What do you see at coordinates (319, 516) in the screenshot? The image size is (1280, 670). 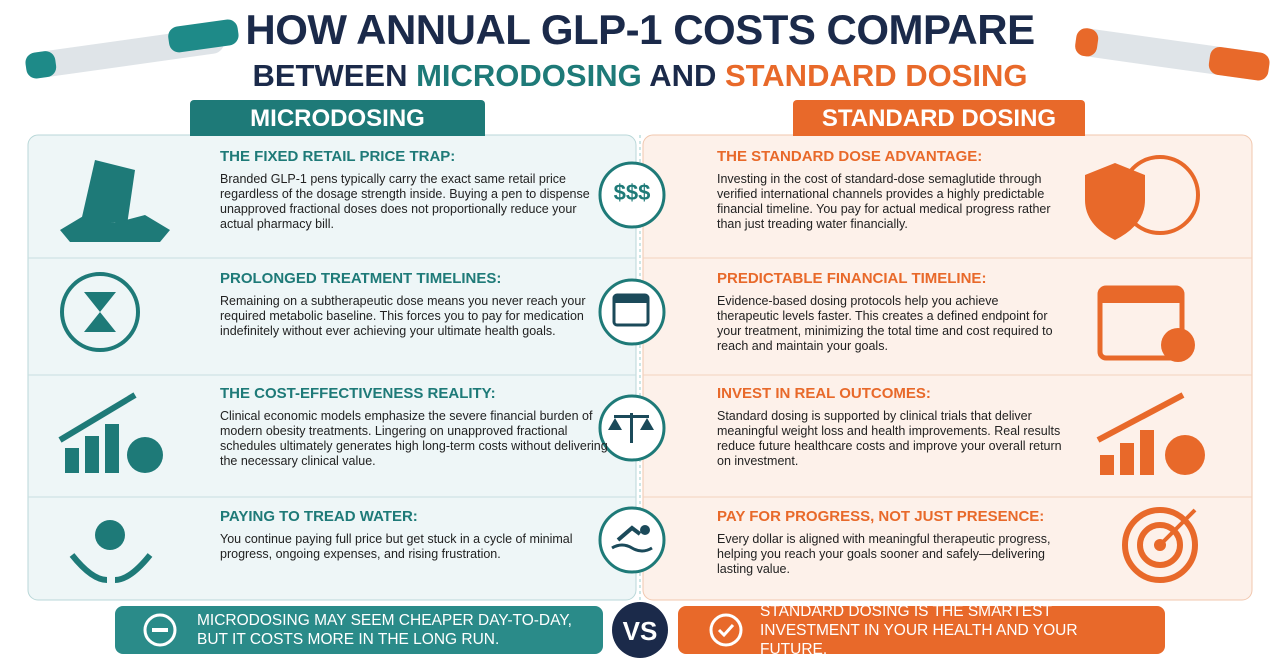 I see `row-title: PAYING TO TREAD WATER:` at bounding box center [319, 516].